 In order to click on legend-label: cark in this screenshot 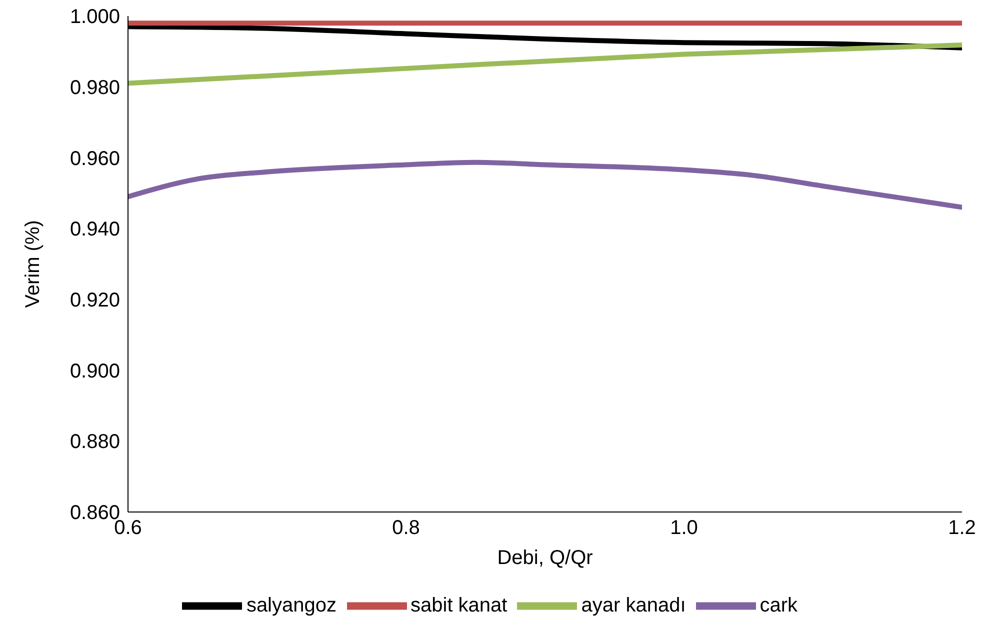, I will do `click(779, 605)`.